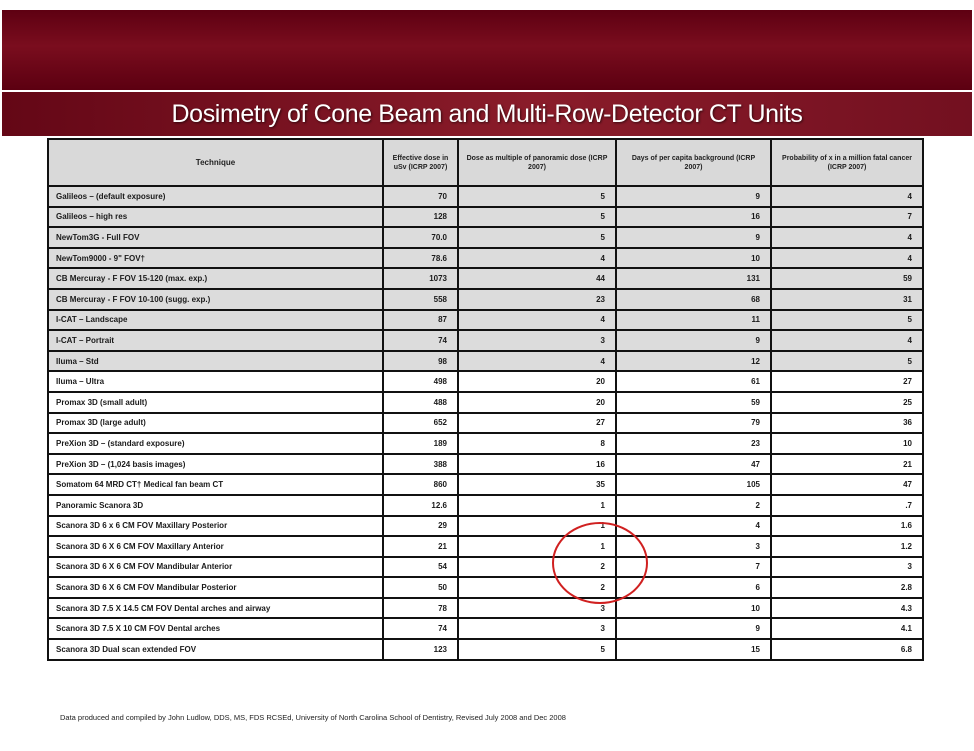  I want to click on cell-background-days: 61, so click(693, 381).